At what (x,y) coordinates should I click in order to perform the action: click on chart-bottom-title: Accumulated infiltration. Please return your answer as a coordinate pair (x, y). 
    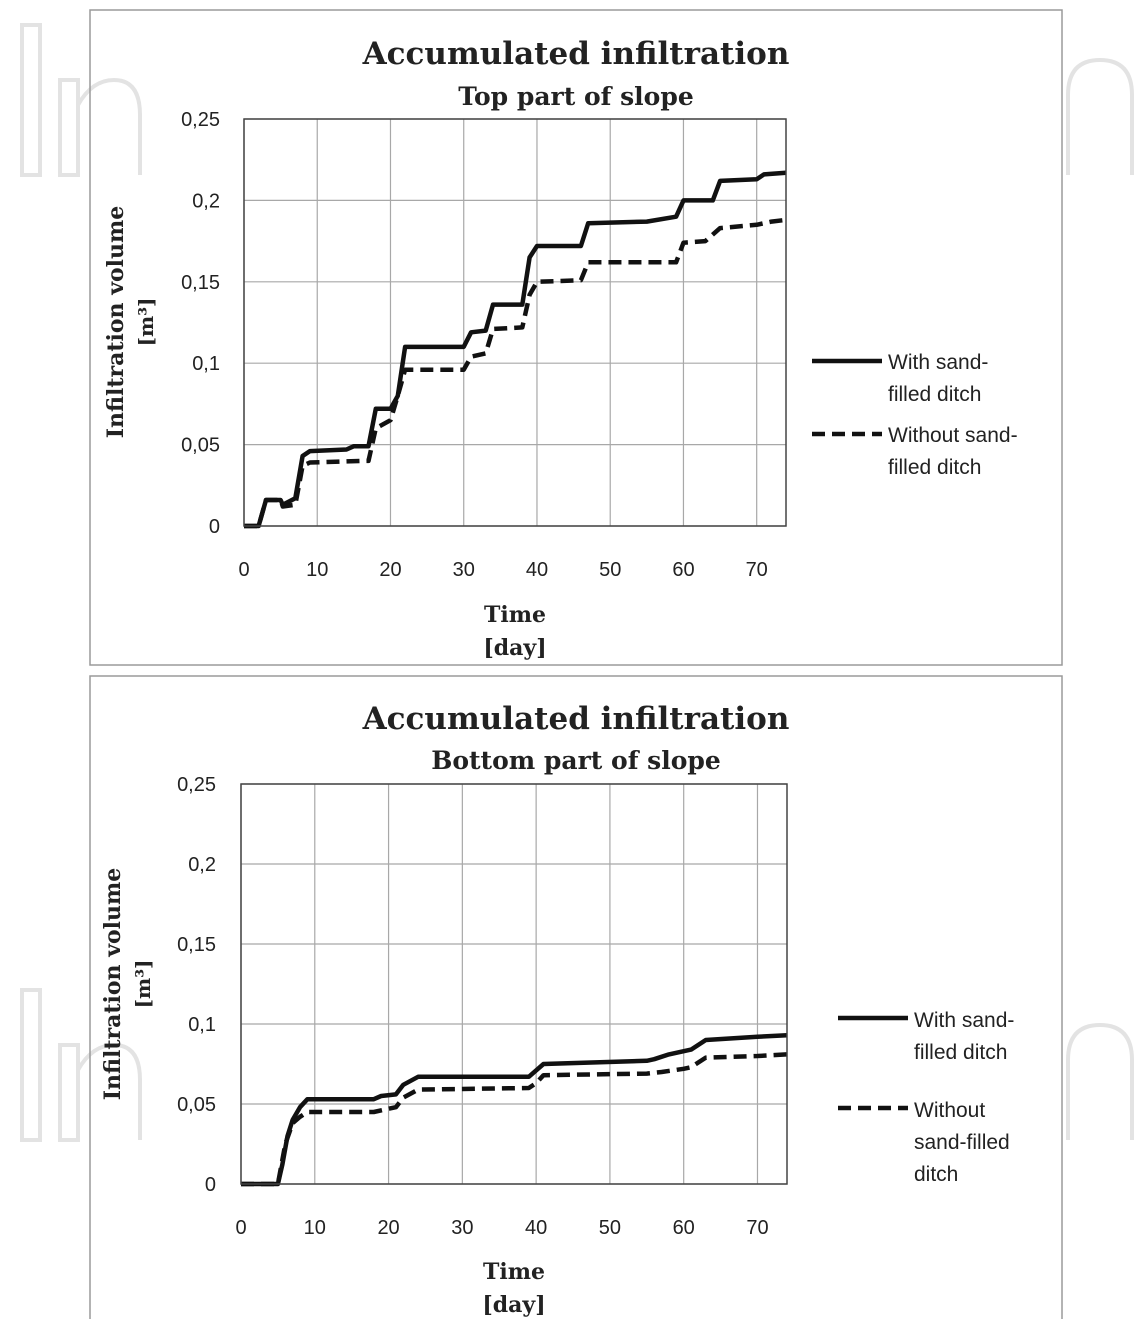
    Looking at the image, I should click on (576, 719).